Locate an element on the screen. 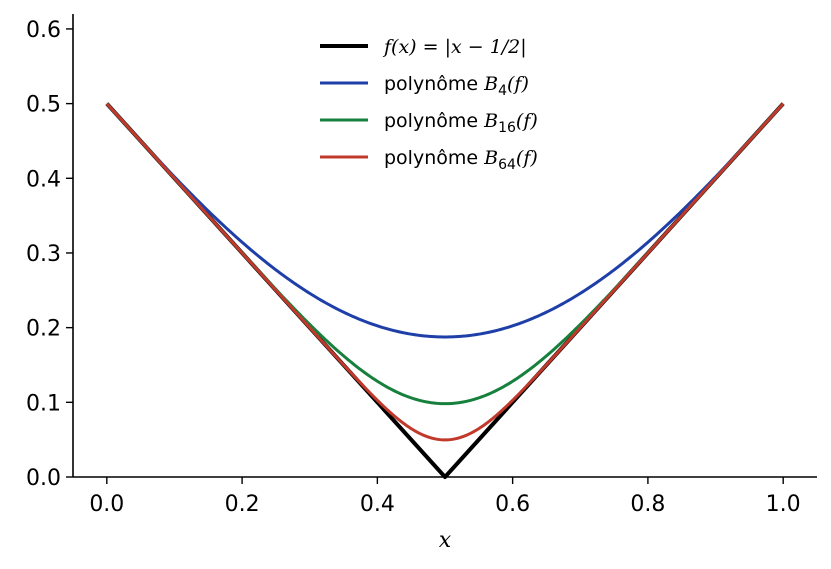 This screenshot has height=569, width=831. y-tick-label: 0.2 is located at coordinates (43, 329).